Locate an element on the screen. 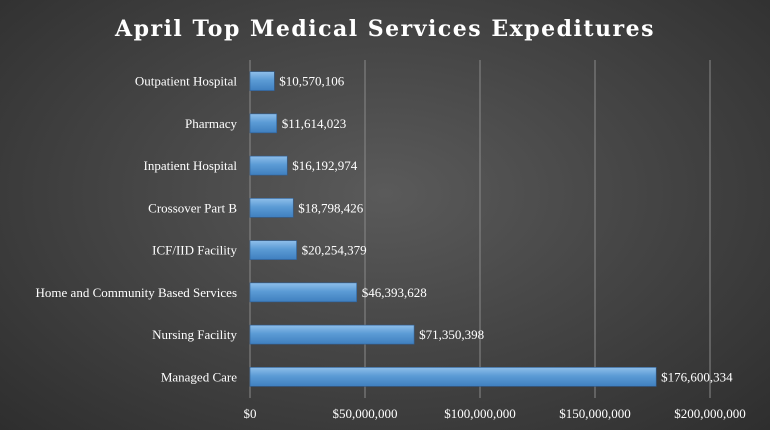 The image size is (770, 430). data-label: $11,614,023 is located at coordinates (314, 123).